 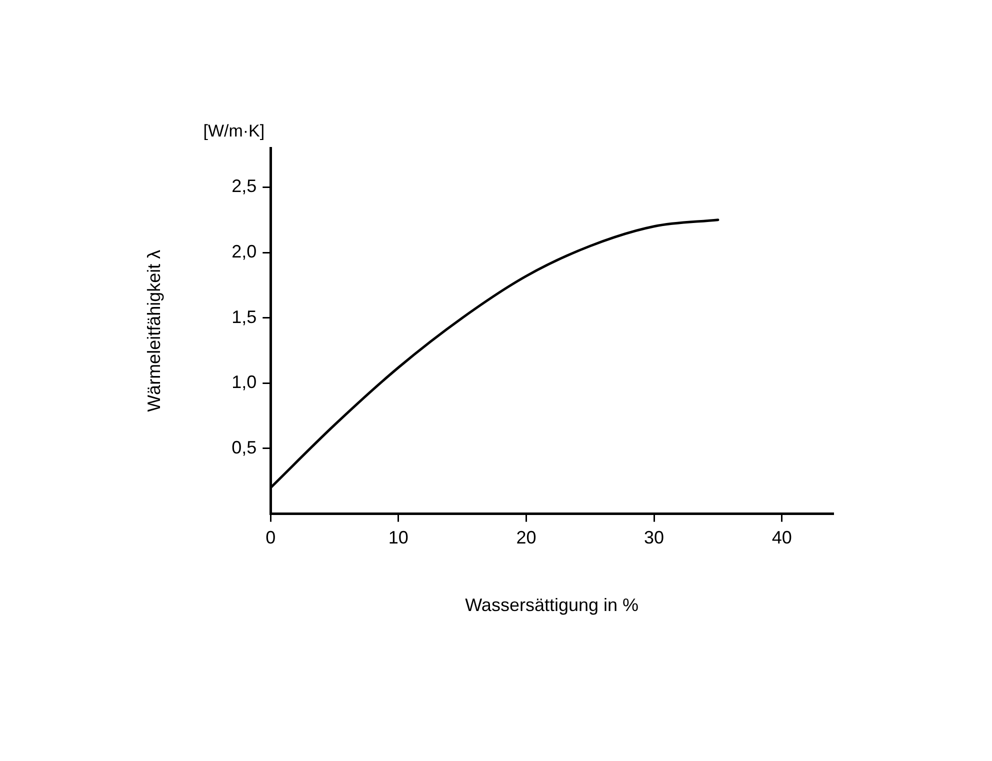 I want to click on y-axis-title: Wärmeleitfähigkeit λ, so click(x=154, y=331).